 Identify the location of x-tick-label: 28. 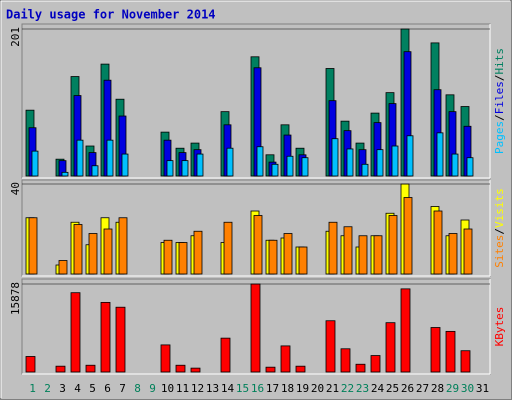
(437, 388).